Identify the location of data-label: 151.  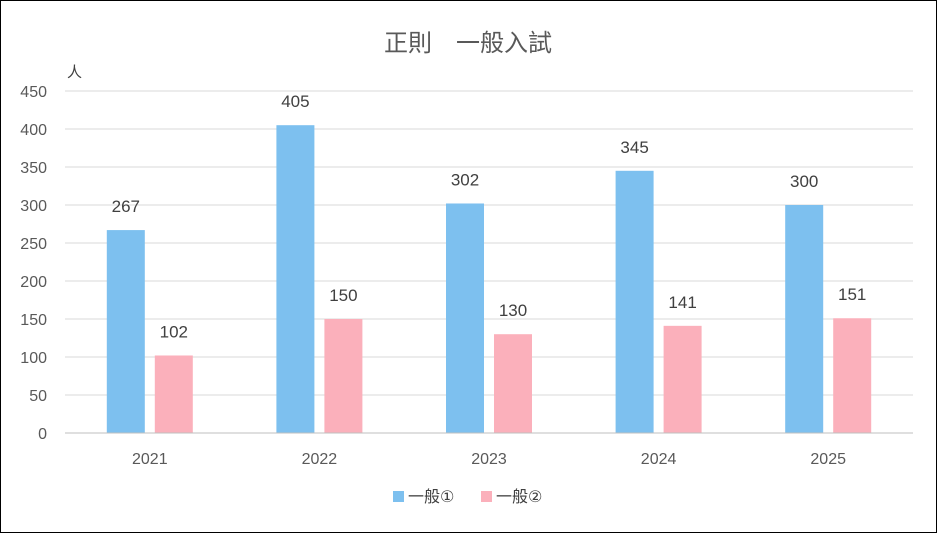
(852, 294).